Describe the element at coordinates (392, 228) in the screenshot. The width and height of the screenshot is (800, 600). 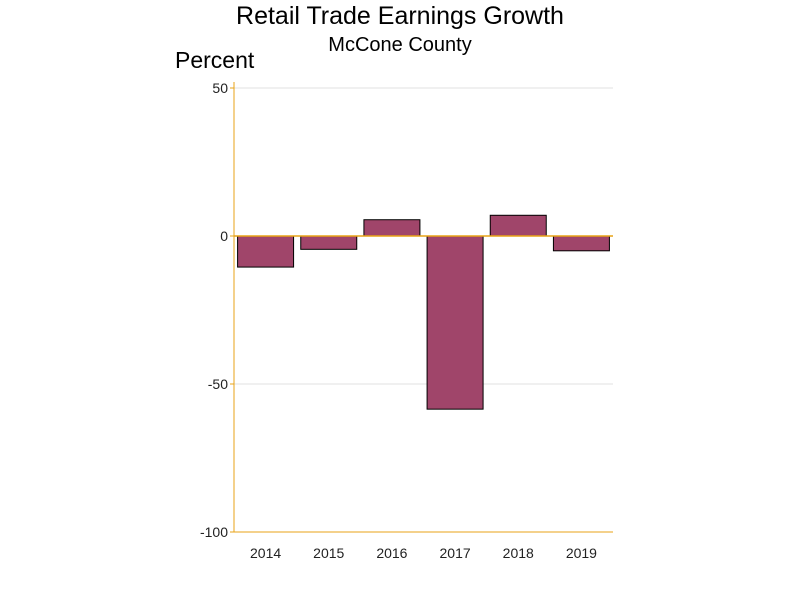
I see `bar-2016` at that location.